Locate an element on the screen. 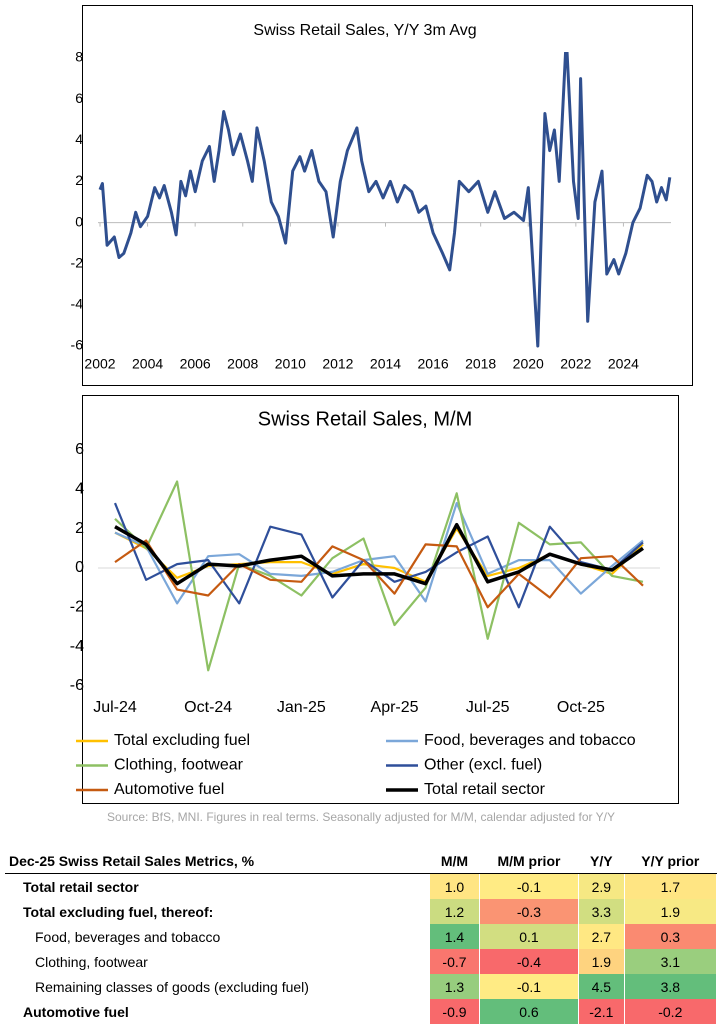 This screenshot has width=722, height=1035. value-cell: -0.2 is located at coordinates (671, 1011).